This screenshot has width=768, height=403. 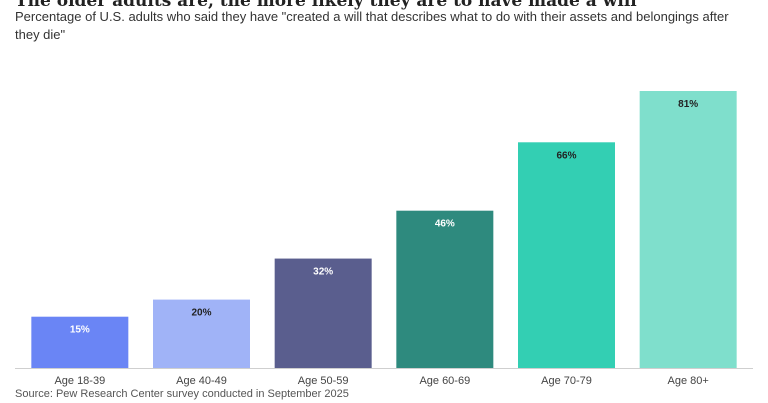 I want to click on value-label: 15%, so click(x=80, y=330).